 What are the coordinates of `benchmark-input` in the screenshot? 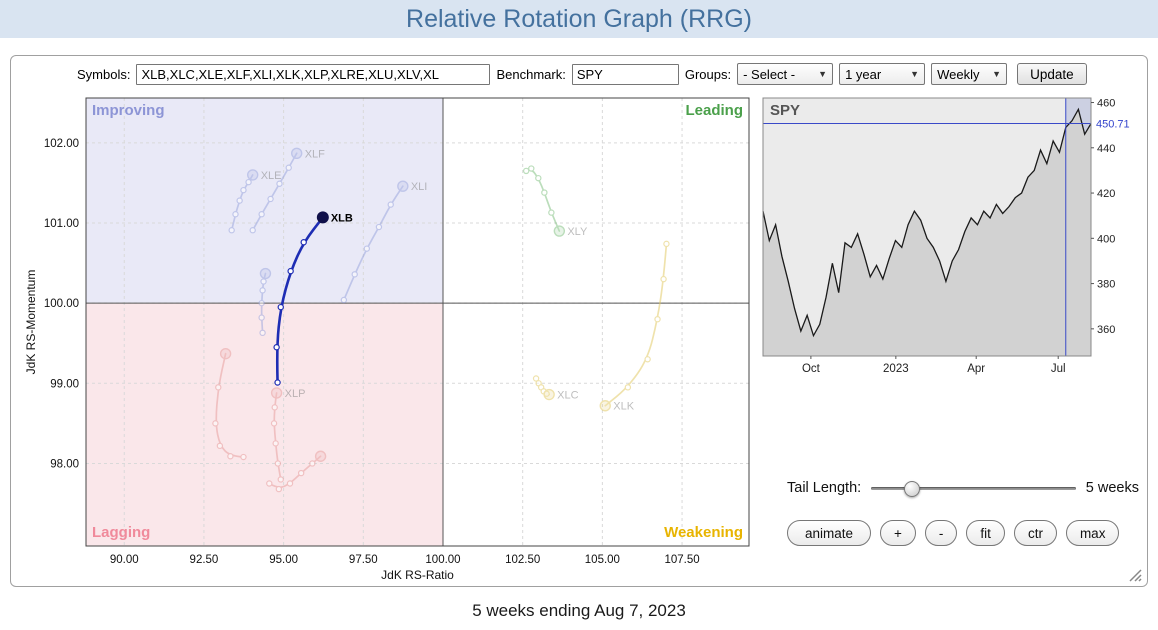 It's located at (625, 74).